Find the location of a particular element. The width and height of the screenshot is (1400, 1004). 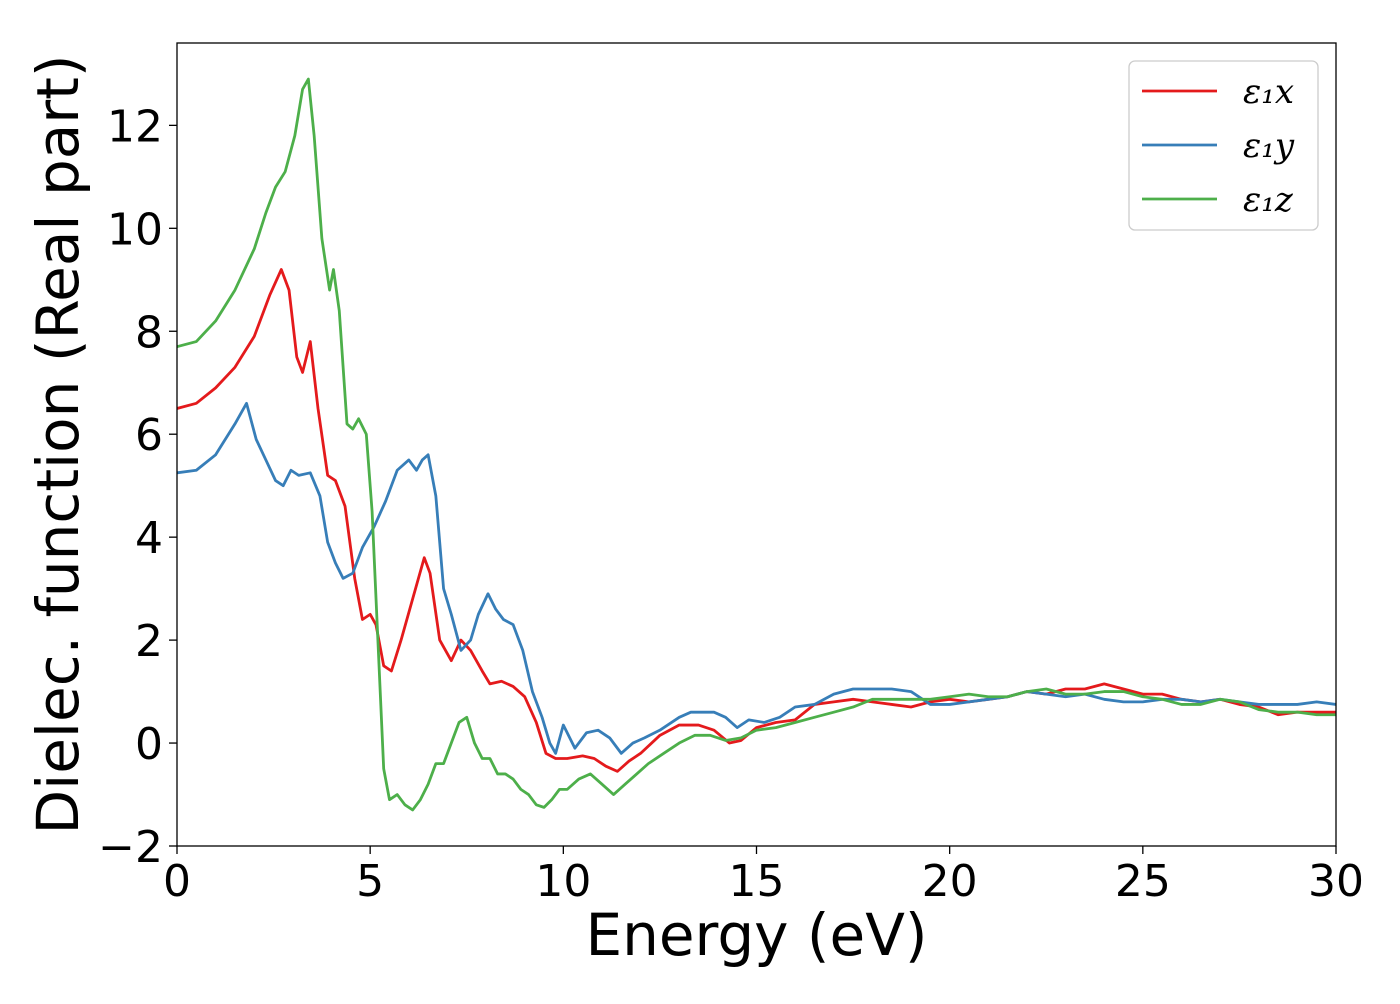

y-tick-label: 8 is located at coordinates (149, 332).